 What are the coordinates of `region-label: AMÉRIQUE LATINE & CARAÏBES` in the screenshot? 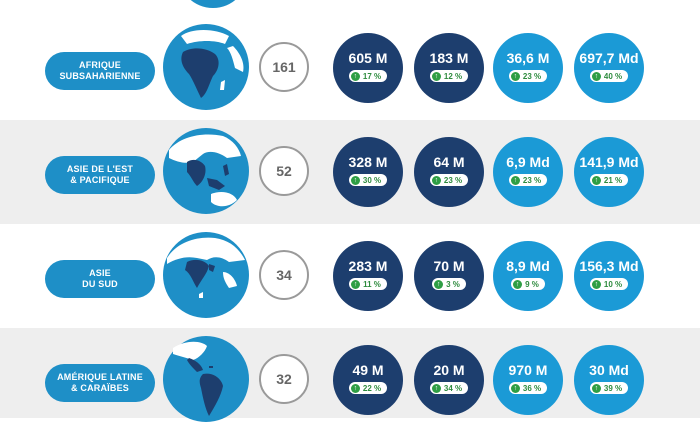 It's located at (100, 383).